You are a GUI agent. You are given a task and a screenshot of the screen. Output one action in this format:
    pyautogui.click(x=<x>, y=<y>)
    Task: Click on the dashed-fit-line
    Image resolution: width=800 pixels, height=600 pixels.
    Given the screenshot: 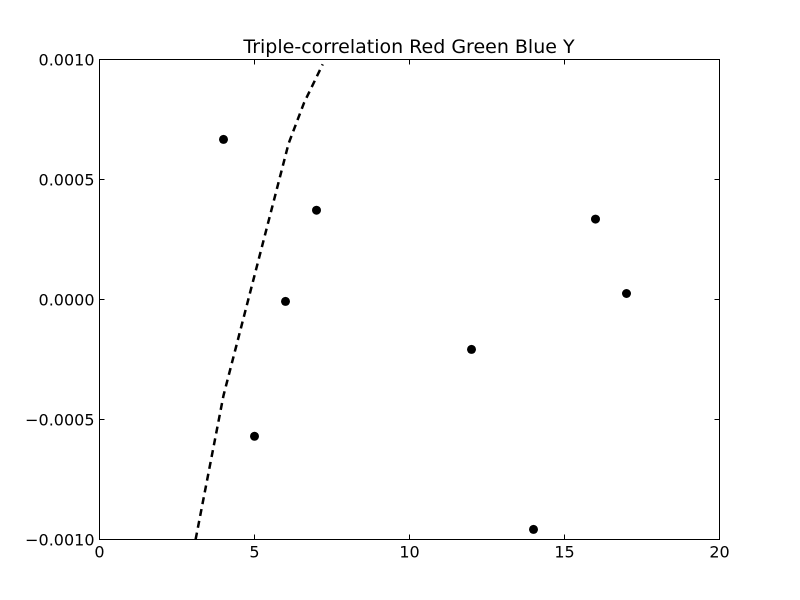 What is the action you would take?
    pyautogui.click(x=259, y=301)
    